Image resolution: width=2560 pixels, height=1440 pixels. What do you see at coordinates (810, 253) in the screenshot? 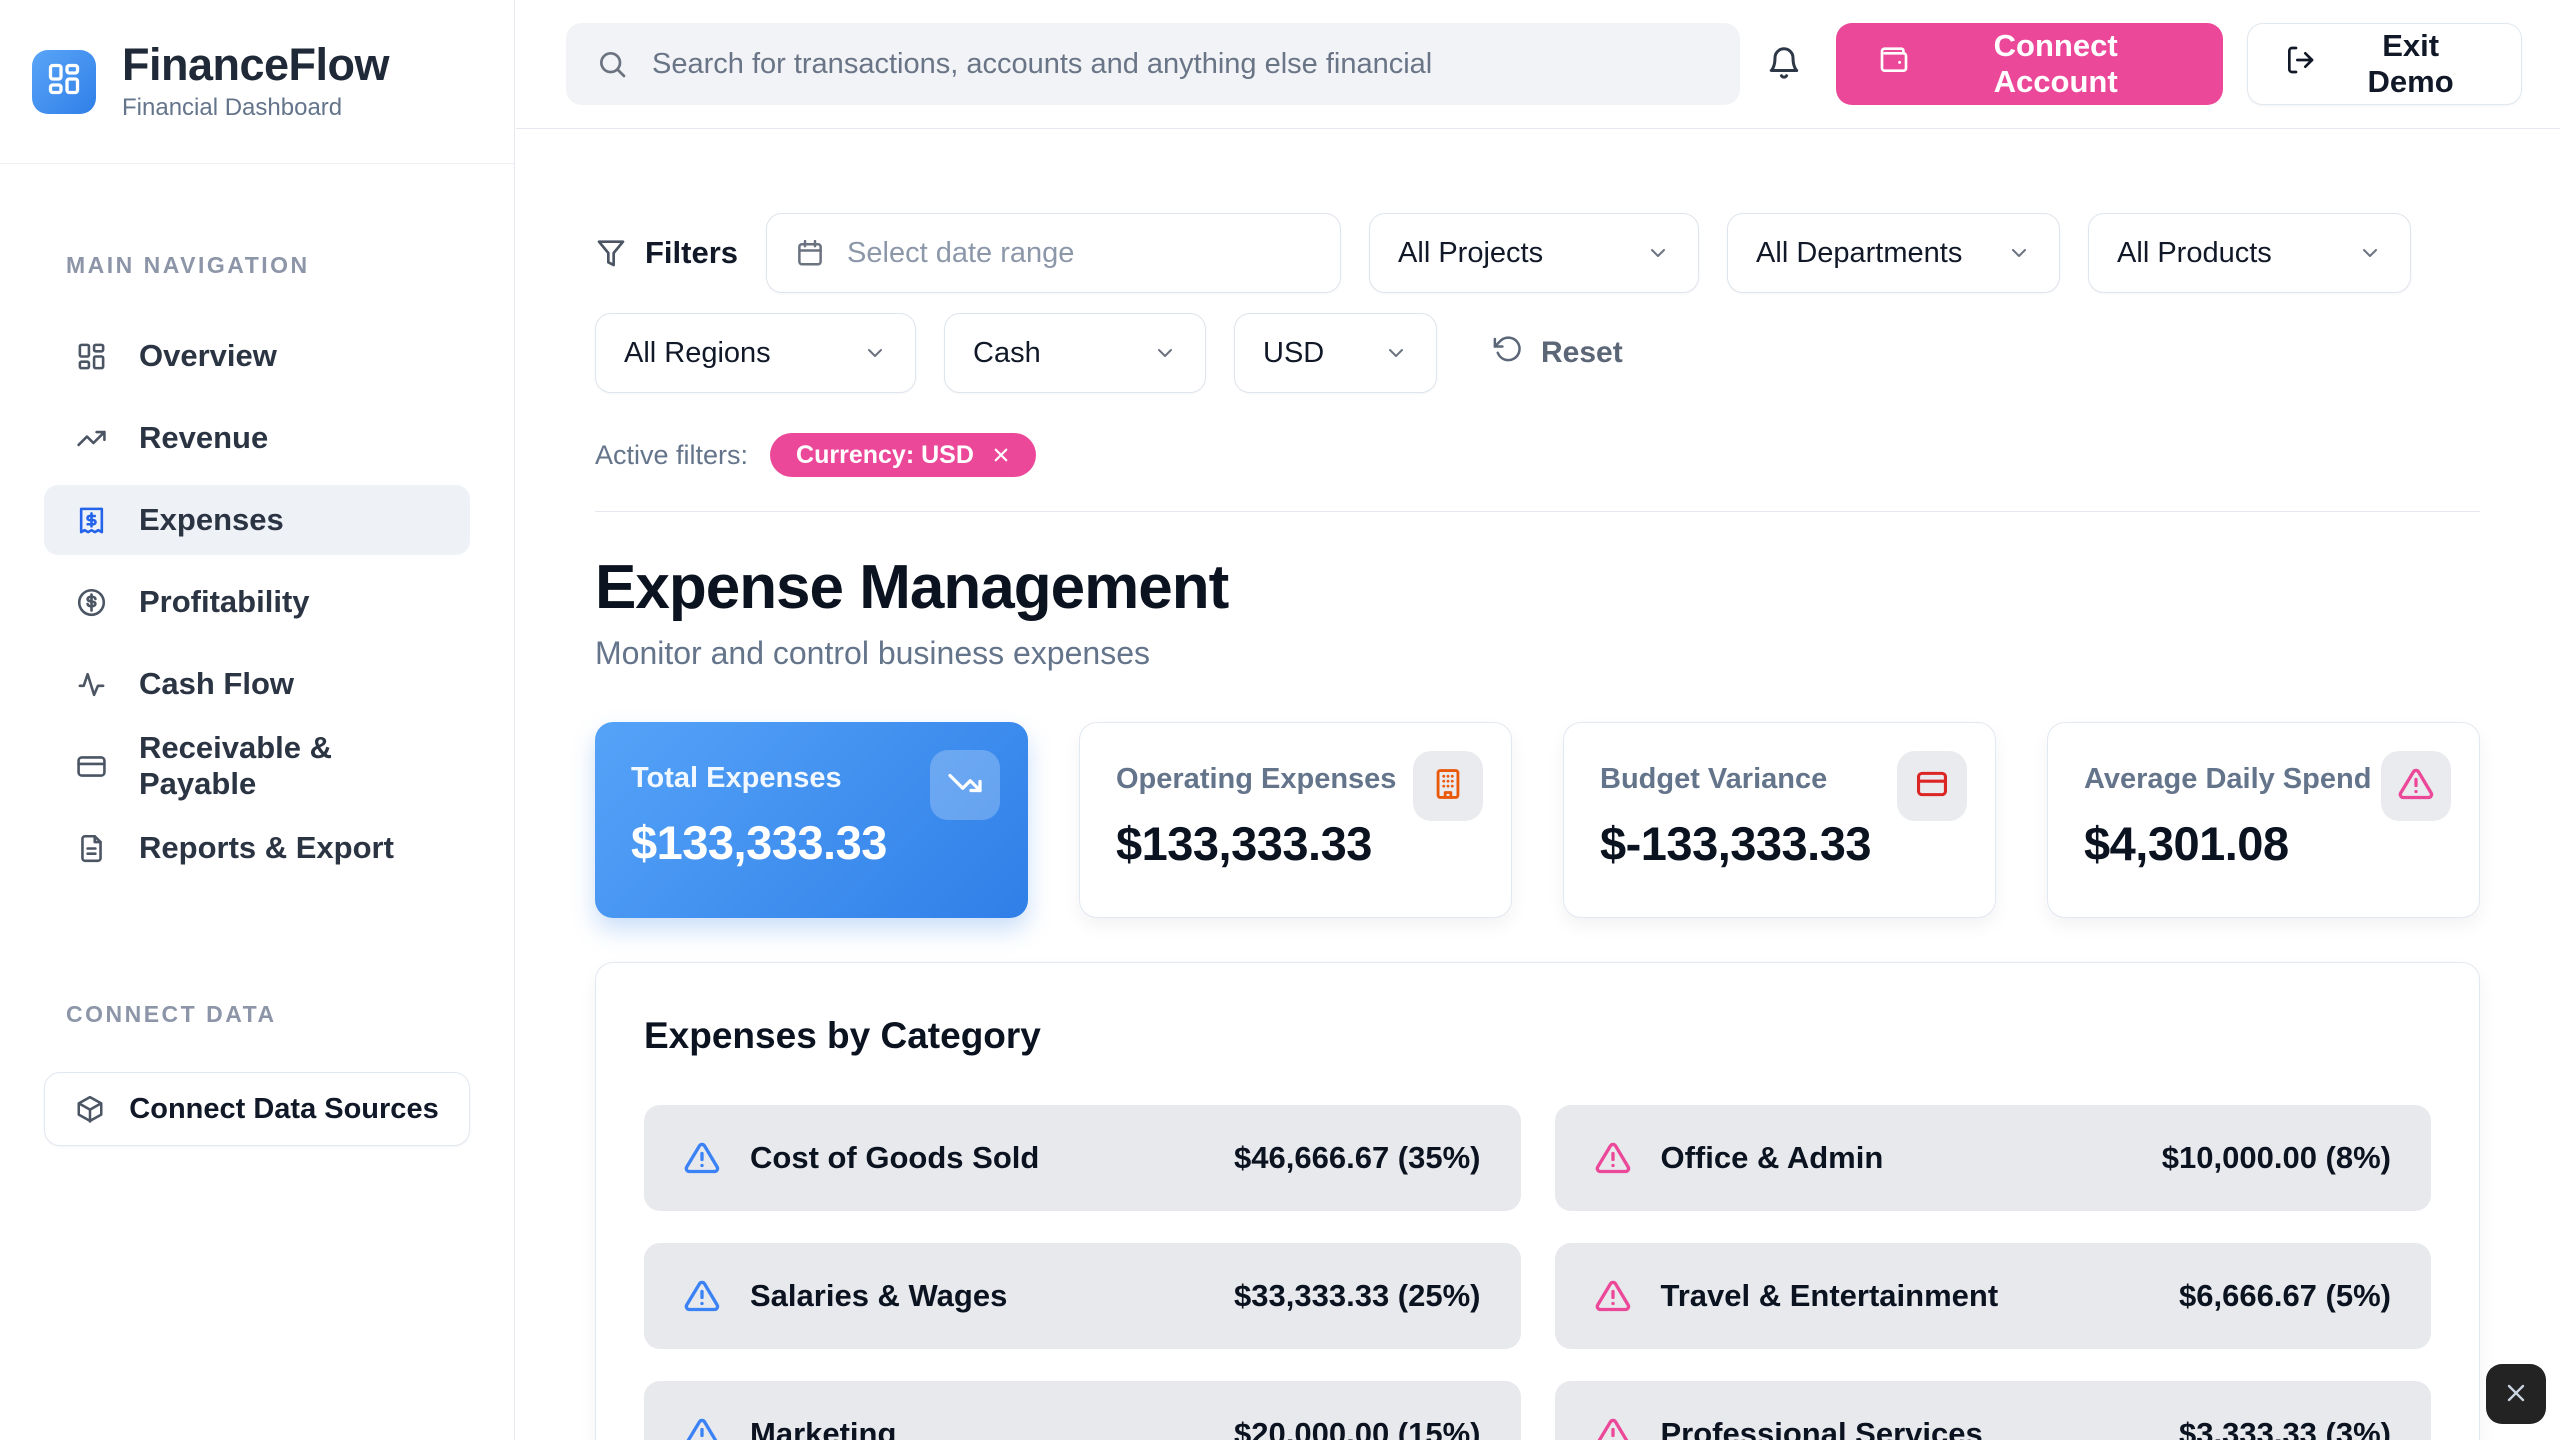
I see `calendar-icon` at bounding box center [810, 253].